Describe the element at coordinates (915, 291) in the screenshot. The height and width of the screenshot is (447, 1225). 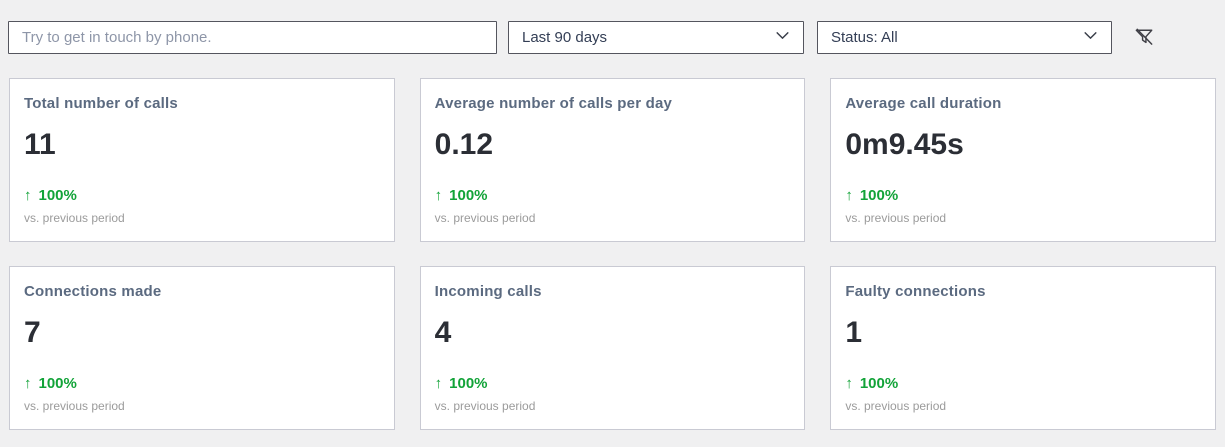
I see `card-title: Faulty connections` at that location.